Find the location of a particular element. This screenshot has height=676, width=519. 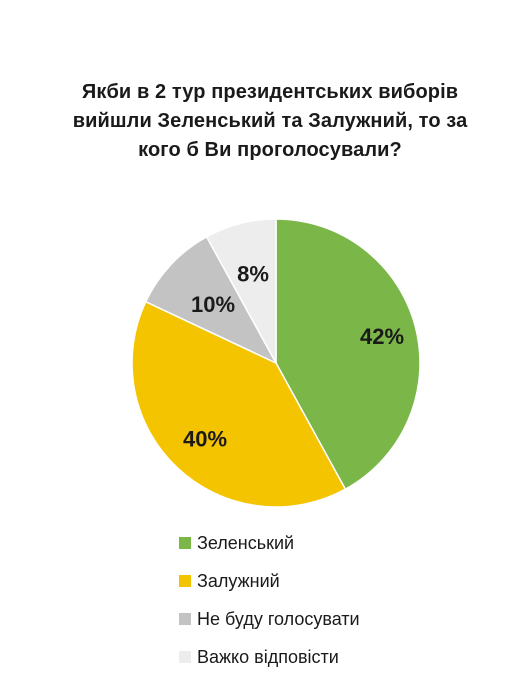

pie-labels: 42% 40% 10%8% is located at coordinates (293, 357).